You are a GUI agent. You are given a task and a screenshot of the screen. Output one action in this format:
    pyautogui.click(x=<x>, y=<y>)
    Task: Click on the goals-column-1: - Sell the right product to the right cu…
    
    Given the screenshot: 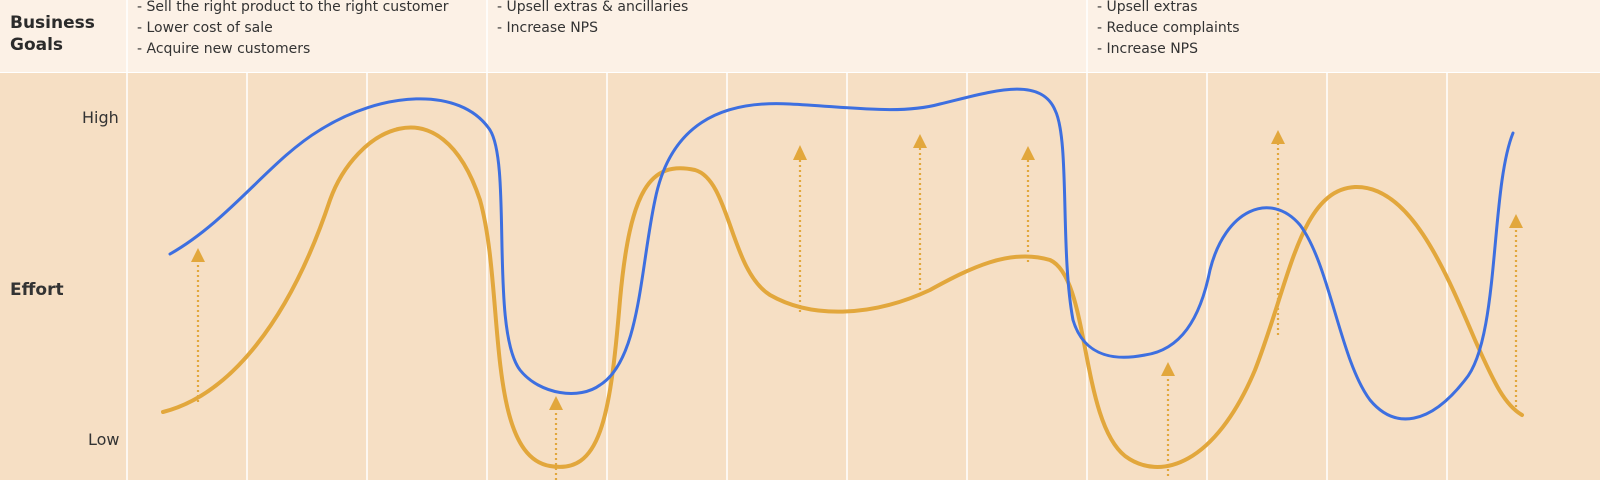 What is the action you would take?
    pyautogui.click(x=293, y=30)
    